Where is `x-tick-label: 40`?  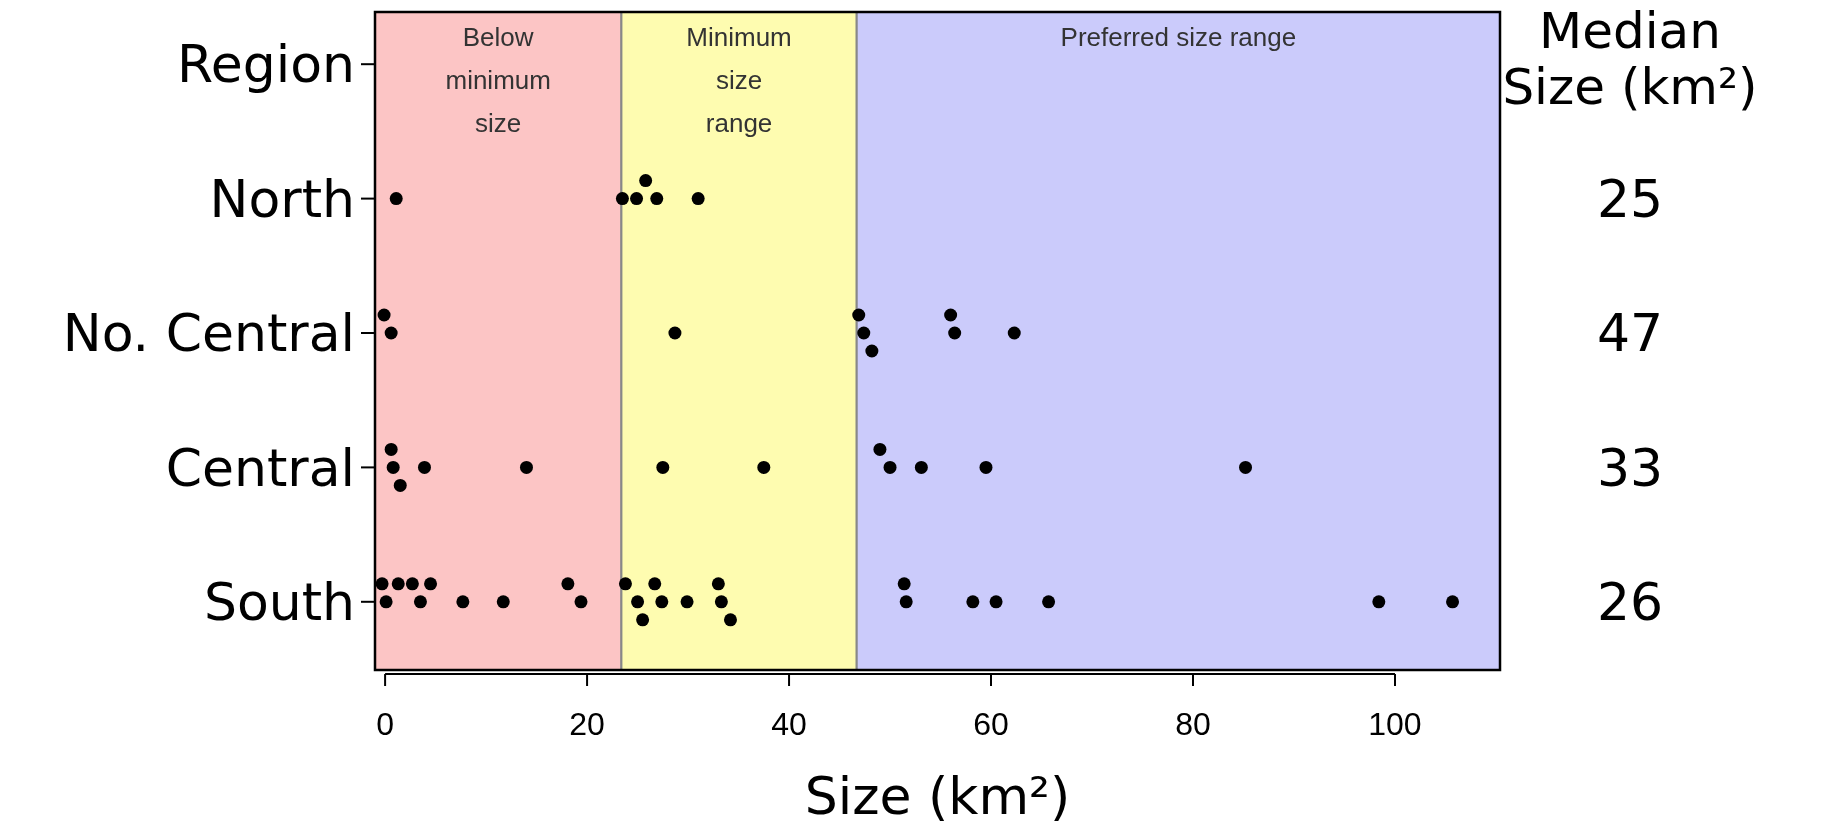
x-tick-label: 40 is located at coordinates (789, 724).